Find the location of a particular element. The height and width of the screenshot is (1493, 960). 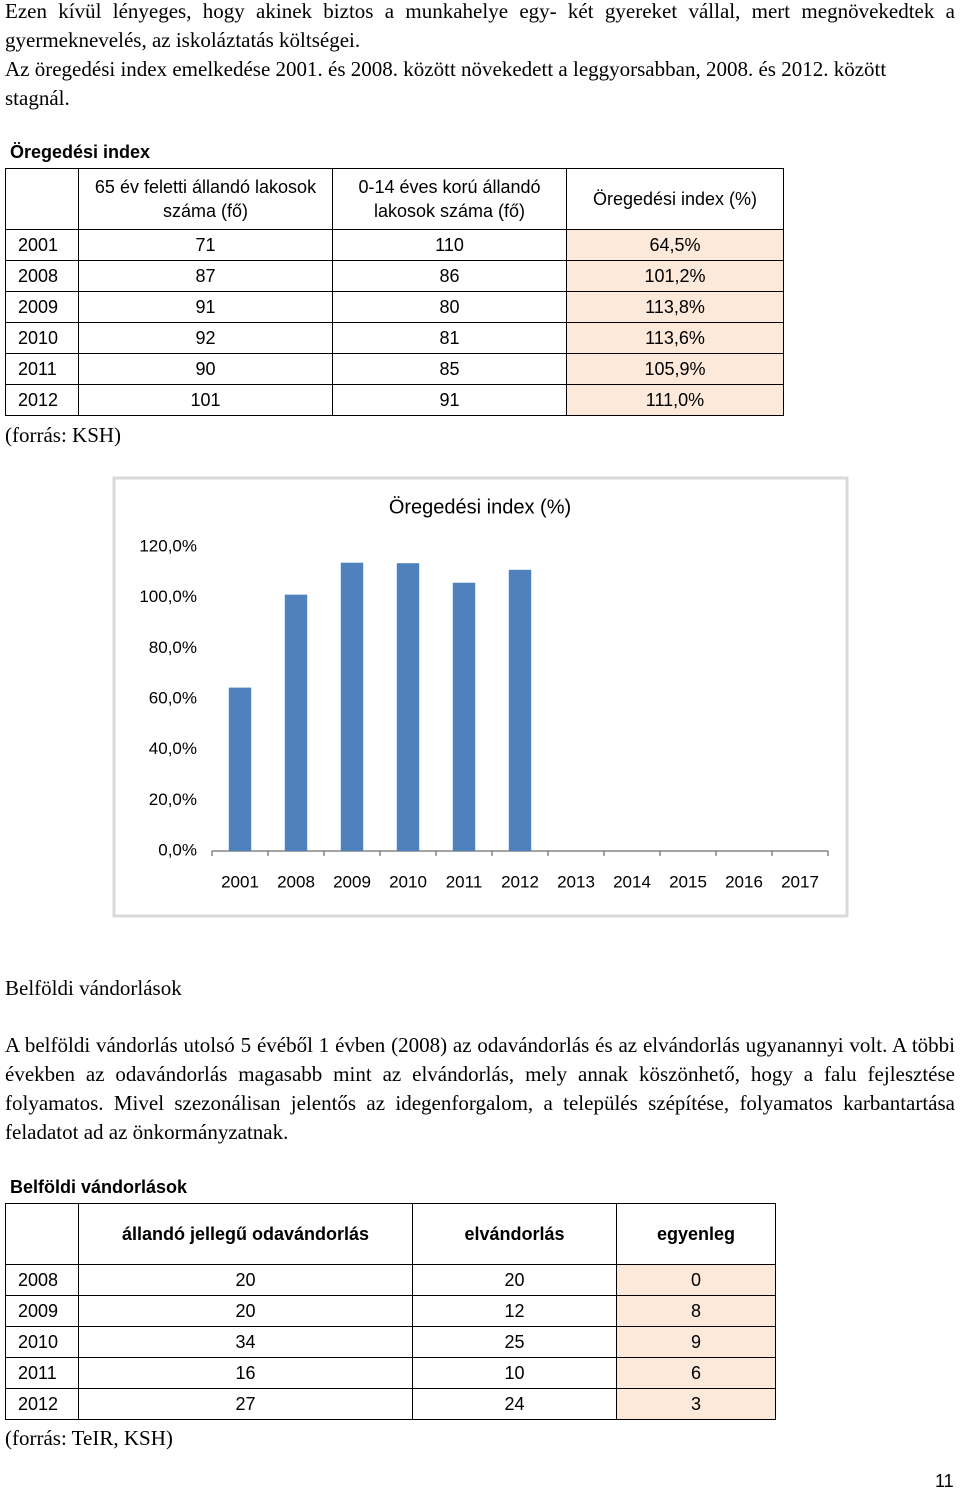

x-tick-label: 2014 is located at coordinates (632, 881).